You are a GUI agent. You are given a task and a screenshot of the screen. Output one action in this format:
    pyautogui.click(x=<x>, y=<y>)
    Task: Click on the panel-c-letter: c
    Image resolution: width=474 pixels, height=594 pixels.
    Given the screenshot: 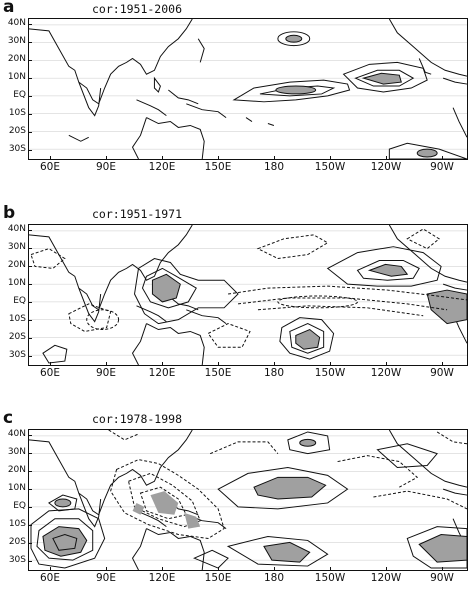 What is the action you would take?
    pyautogui.click(x=8, y=418)
    